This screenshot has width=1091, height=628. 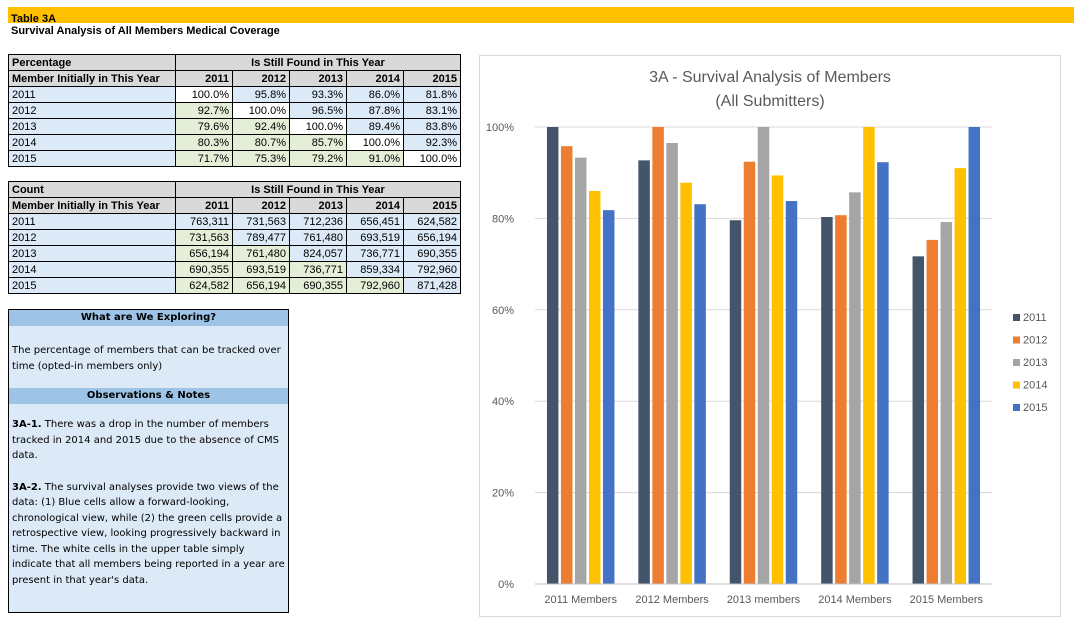 I want to click on table-cell: 789,477, so click(x=261, y=237).